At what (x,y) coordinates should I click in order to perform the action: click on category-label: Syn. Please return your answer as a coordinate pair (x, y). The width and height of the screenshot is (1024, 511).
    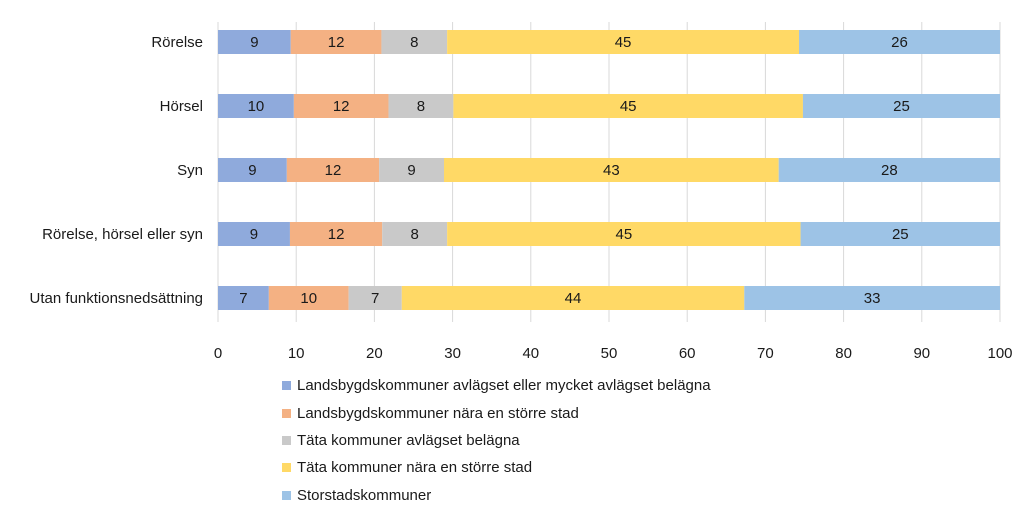
    Looking at the image, I should click on (190, 170).